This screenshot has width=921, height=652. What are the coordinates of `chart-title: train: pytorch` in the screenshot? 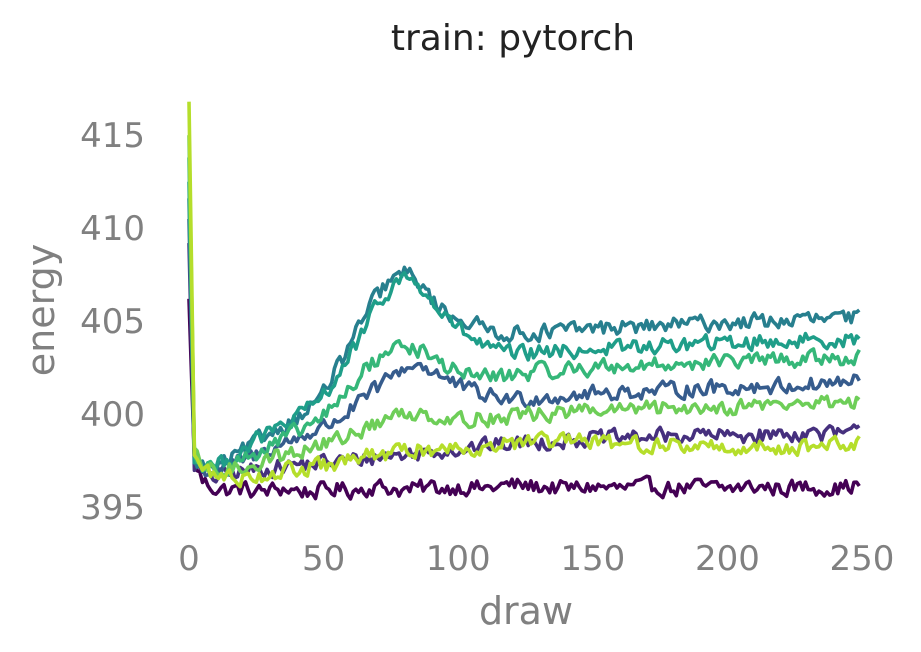 It's located at (513, 38).